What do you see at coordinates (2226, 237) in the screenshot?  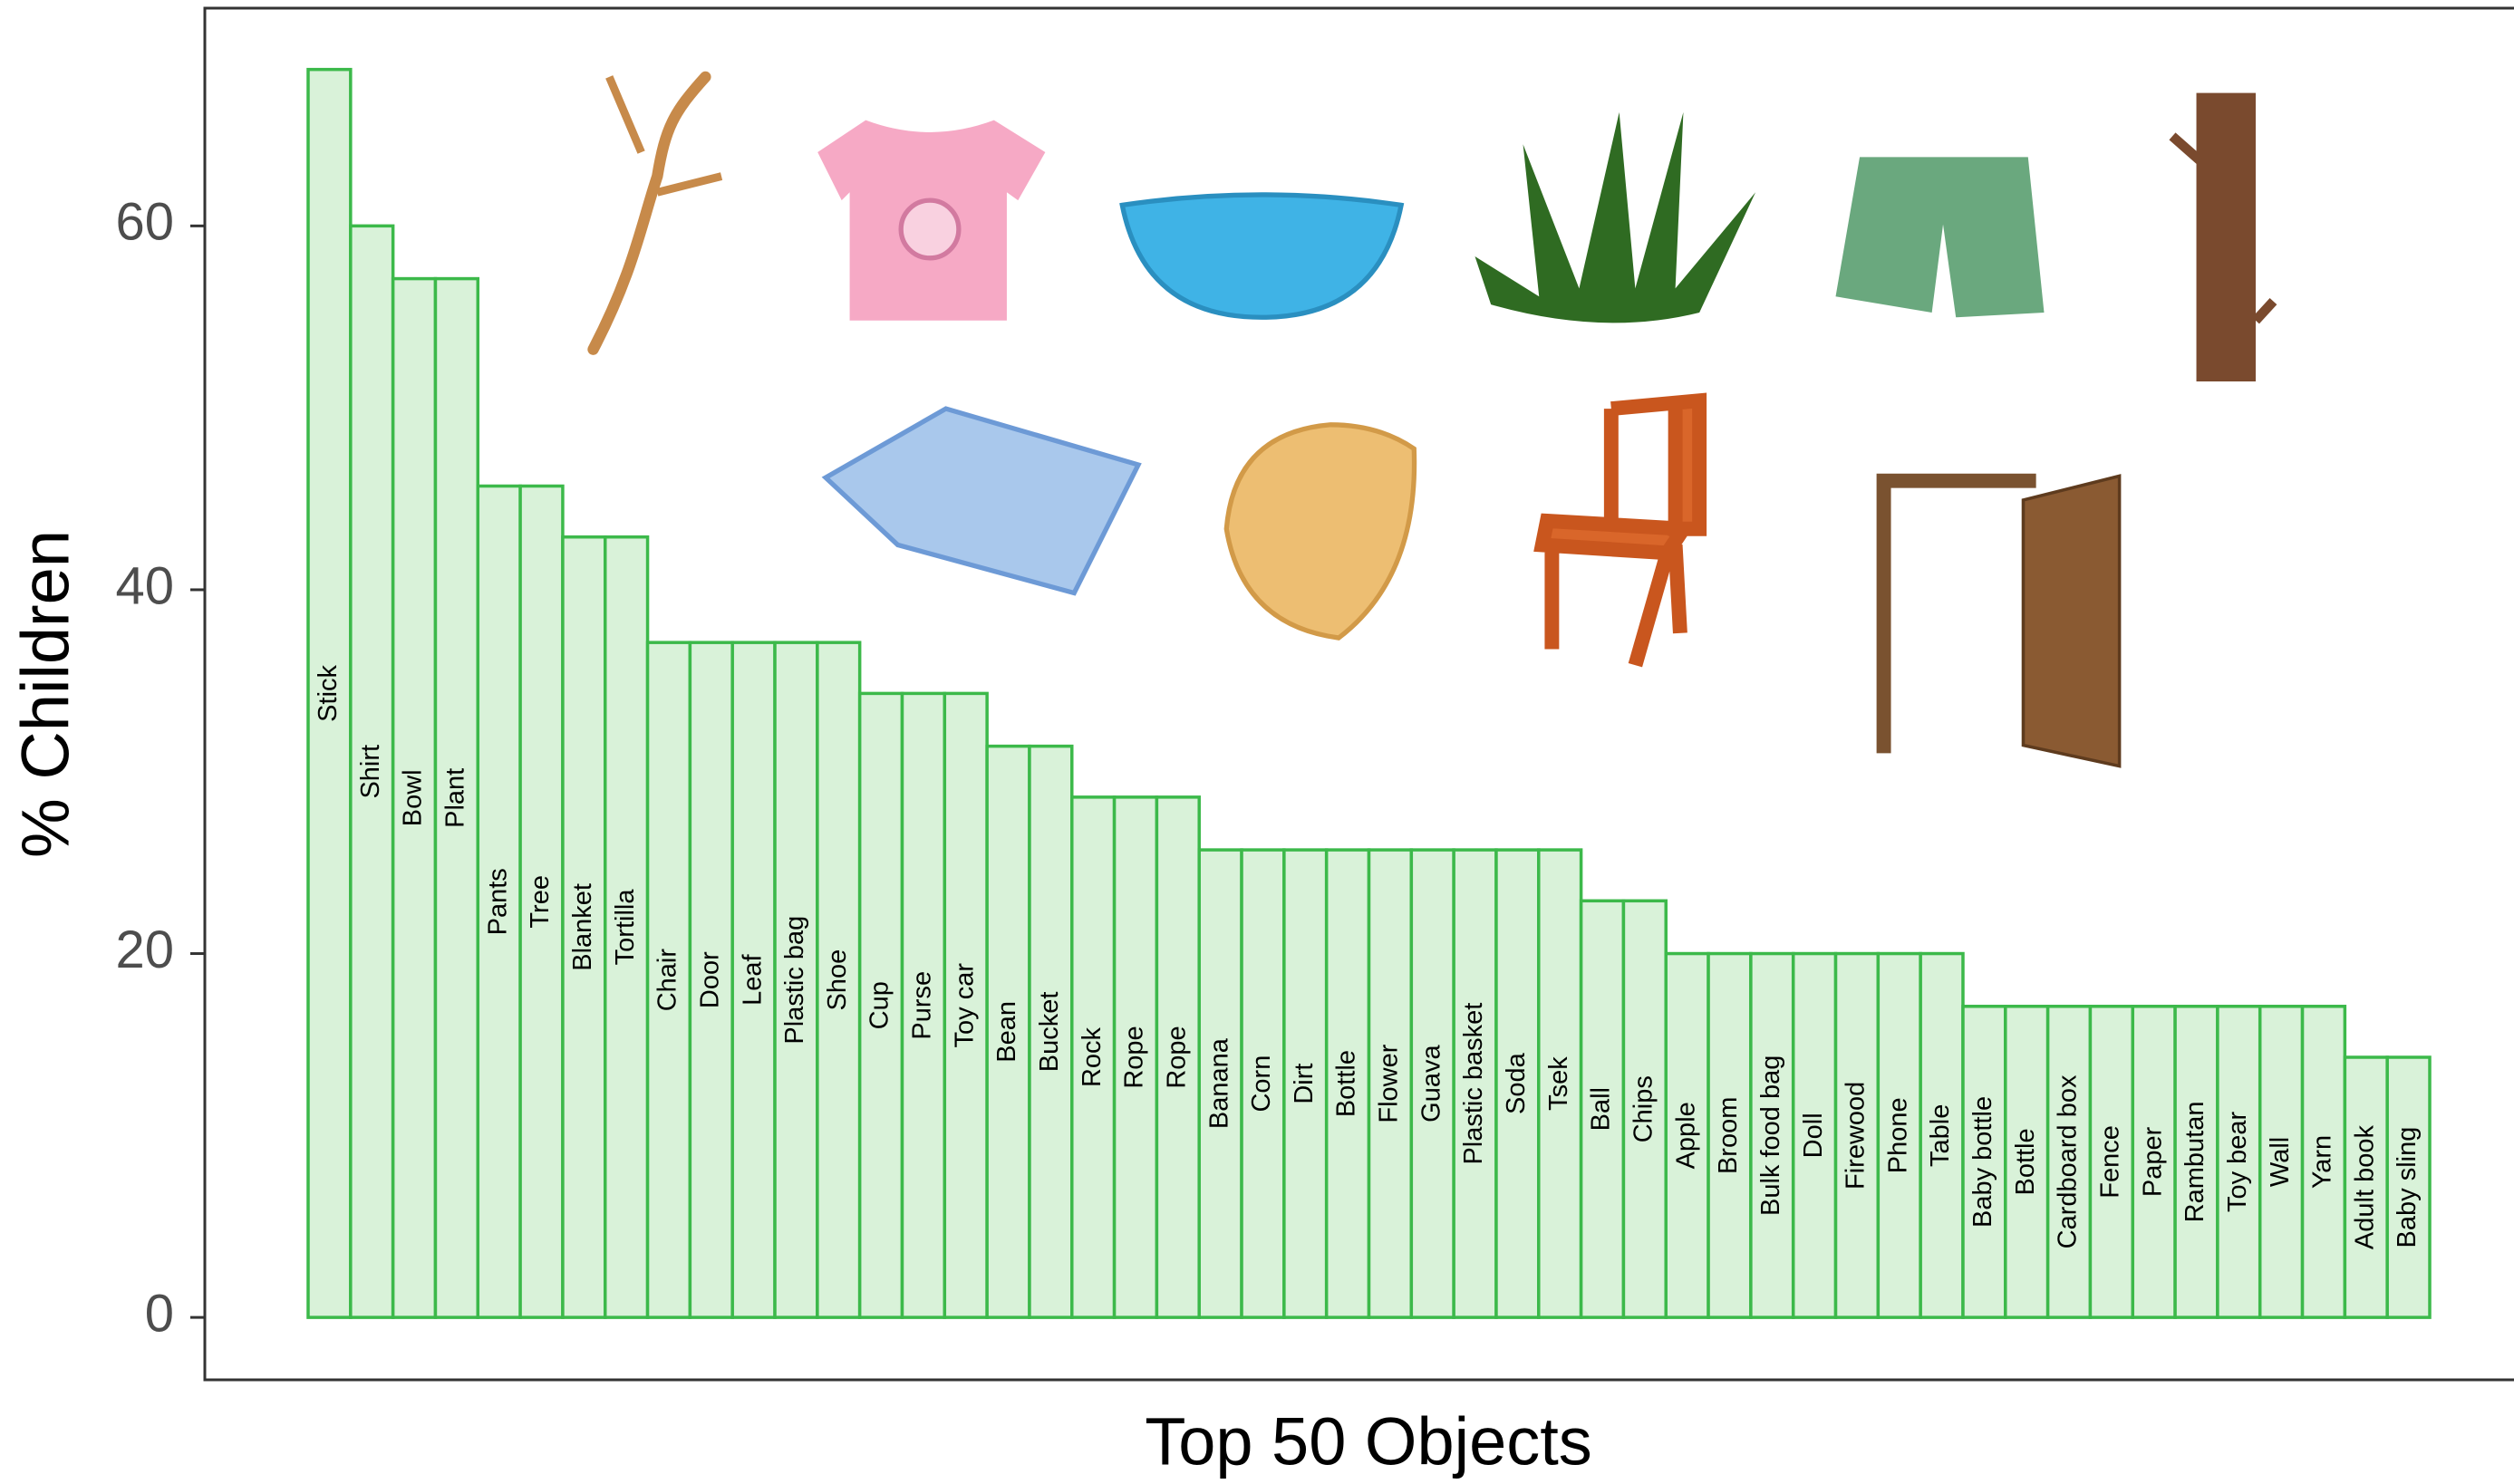 I see `tree-icon` at bounding box center [2226, 237].